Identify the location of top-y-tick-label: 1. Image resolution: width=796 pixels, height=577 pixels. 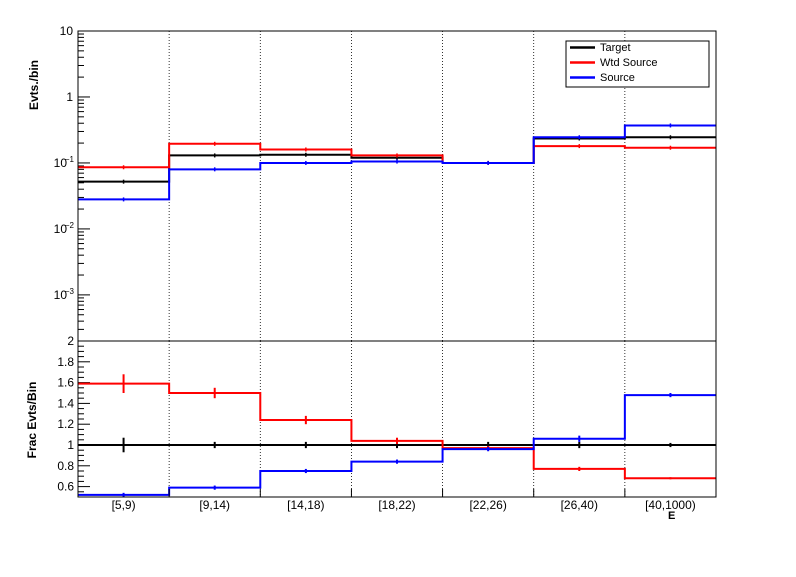
(69, 97).